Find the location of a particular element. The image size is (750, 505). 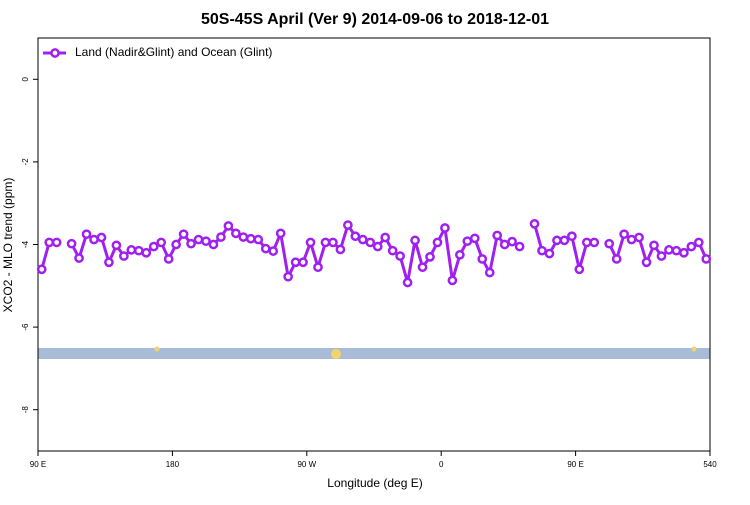

y-tick-label: 0 is located at coordinates (25, 79).